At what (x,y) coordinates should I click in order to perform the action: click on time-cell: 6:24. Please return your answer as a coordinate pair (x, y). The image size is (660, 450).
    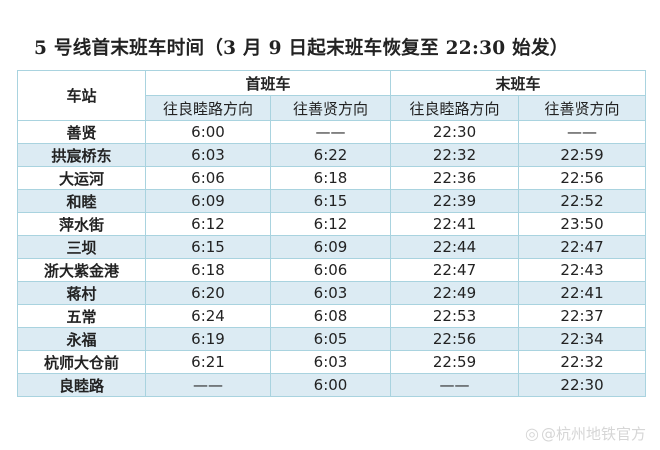
    Looking at the image, I should click on (208, 316).